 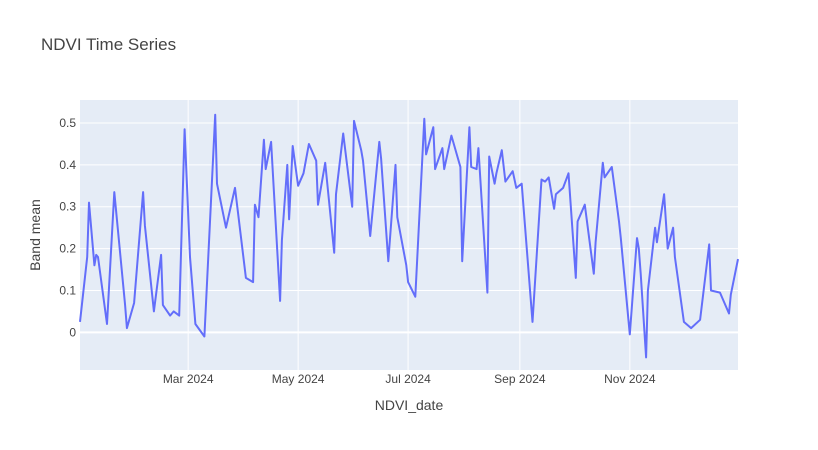 What do you see at coordinates (520, 379) in the screenshot?
I see `x-tick-label: Sep 2024` at bounding box center [520, 379].